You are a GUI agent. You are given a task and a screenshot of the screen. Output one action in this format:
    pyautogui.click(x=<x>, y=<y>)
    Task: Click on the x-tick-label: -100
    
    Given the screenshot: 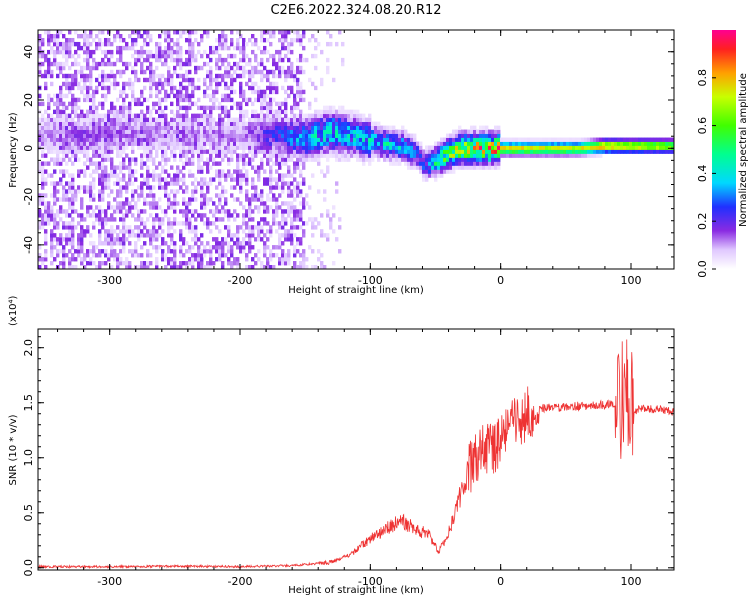 What is the action you would take?
    pyautogui.click(x=370, y=280)
    